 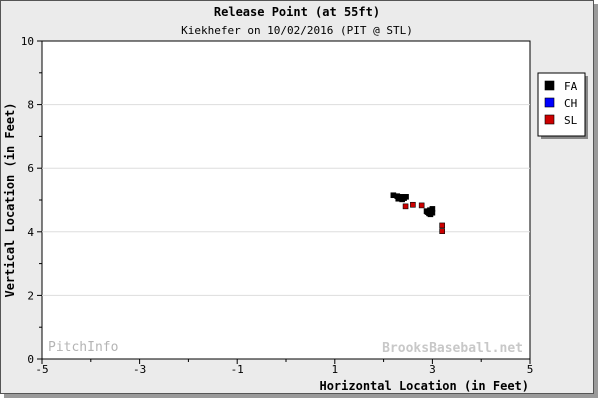 I want to click on y-tick-label: 4, so click(x=30, y=232).